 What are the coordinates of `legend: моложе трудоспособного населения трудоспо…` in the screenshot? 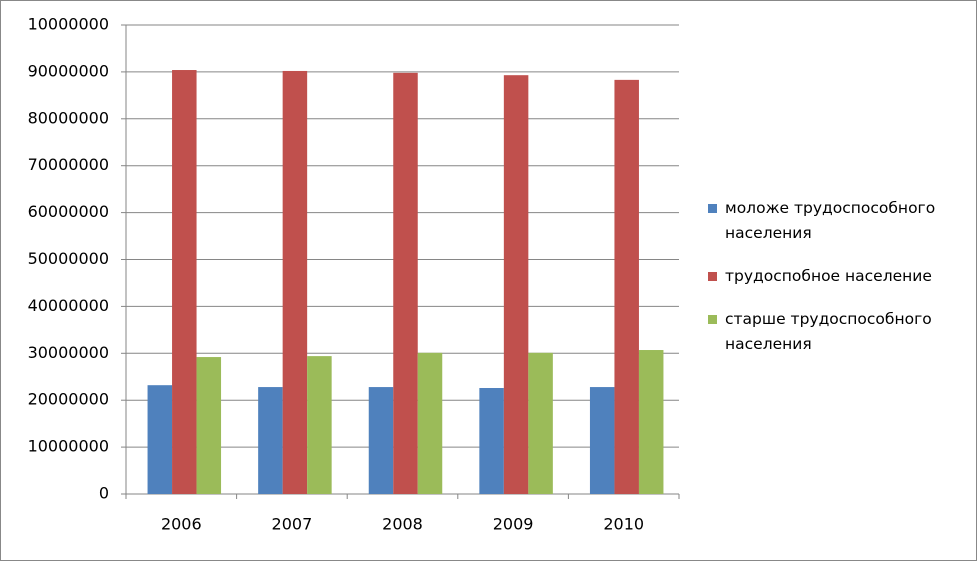 It's located at (839, 285).